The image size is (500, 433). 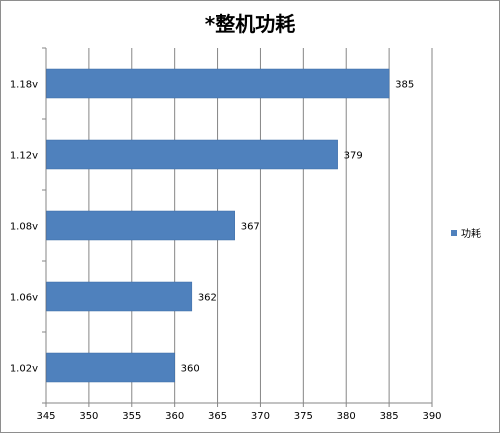 What do you see at coordinates (24, 369) in the screenshot?
I see `y-category-label: 1.02v` at bounding box center [24, 369].